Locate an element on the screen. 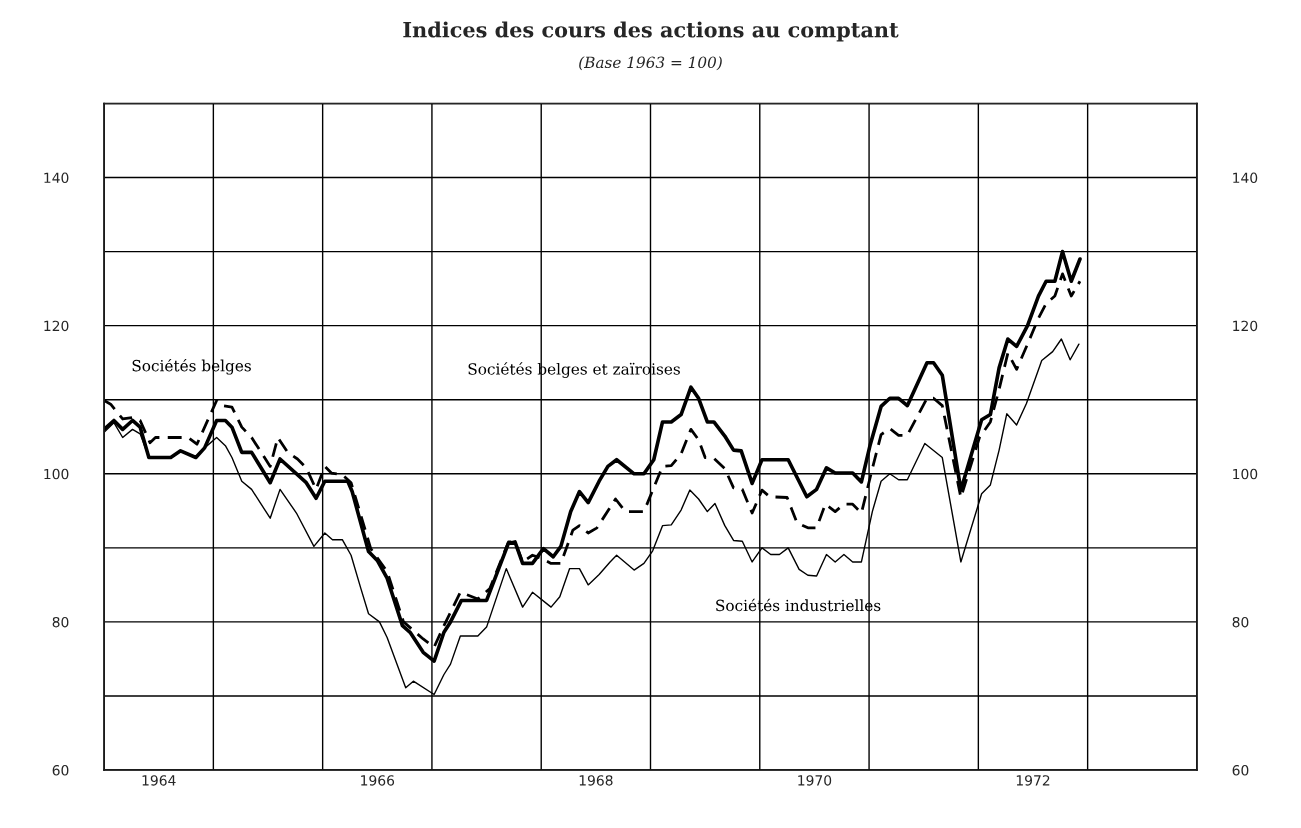 The image size is (1301, 828). x-tick-label: 1964 is located at coordinates (159, 780).